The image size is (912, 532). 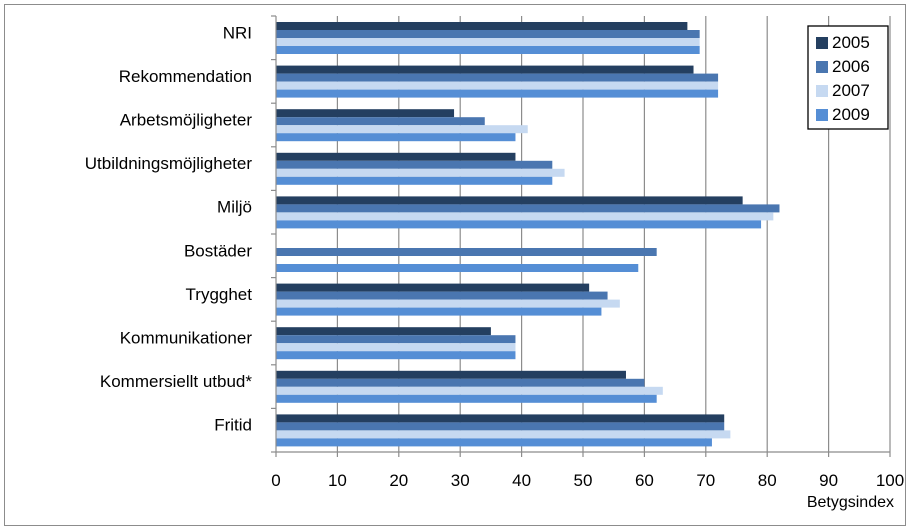 What do you see at coordinates (237, 32) in the screenshot?
I see `category-label: NRI` at bounding box center [237, 32].